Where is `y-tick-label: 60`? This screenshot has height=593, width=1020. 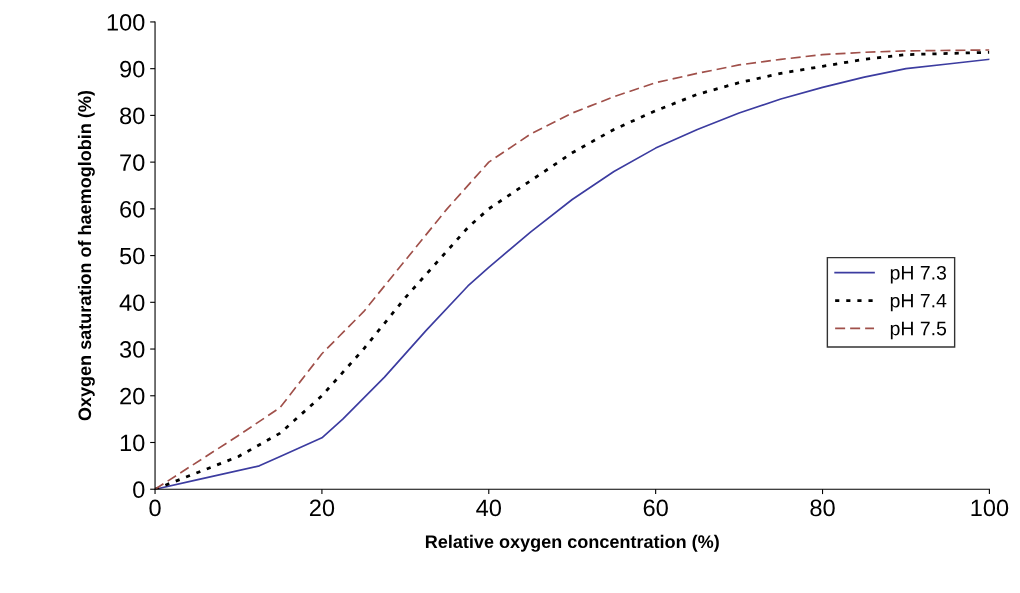
y-tick-label: 60 is located at coordinates (132, 209).